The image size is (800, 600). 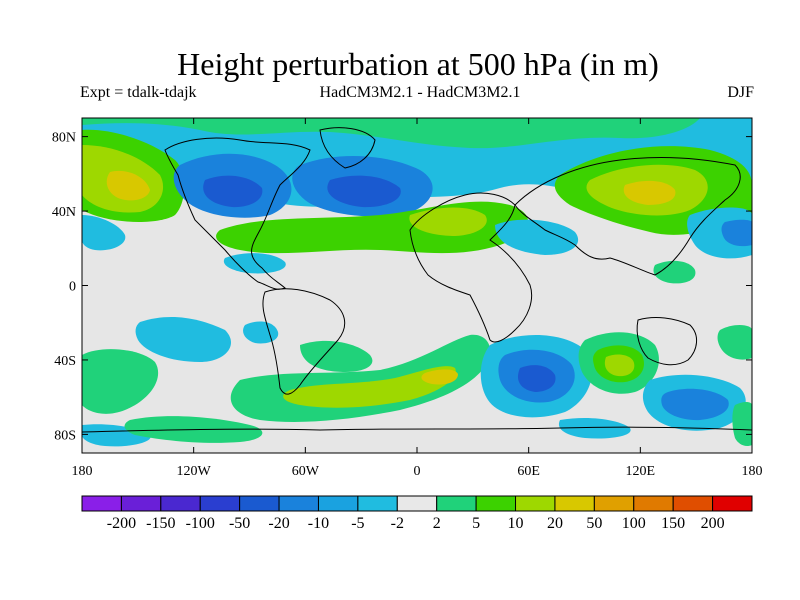 What do you see at coordinates (740, 92) in the screenshot?
I see `season-label: DJF` at bounding box center [740, 92].